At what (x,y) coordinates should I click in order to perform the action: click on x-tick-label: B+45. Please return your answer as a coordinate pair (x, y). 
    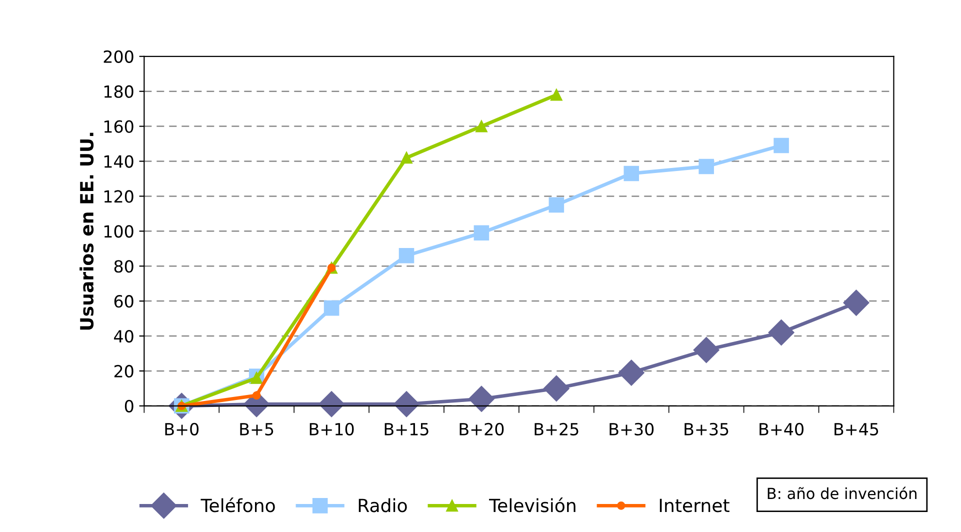
    Looking at the image, I should click on (856, 429).